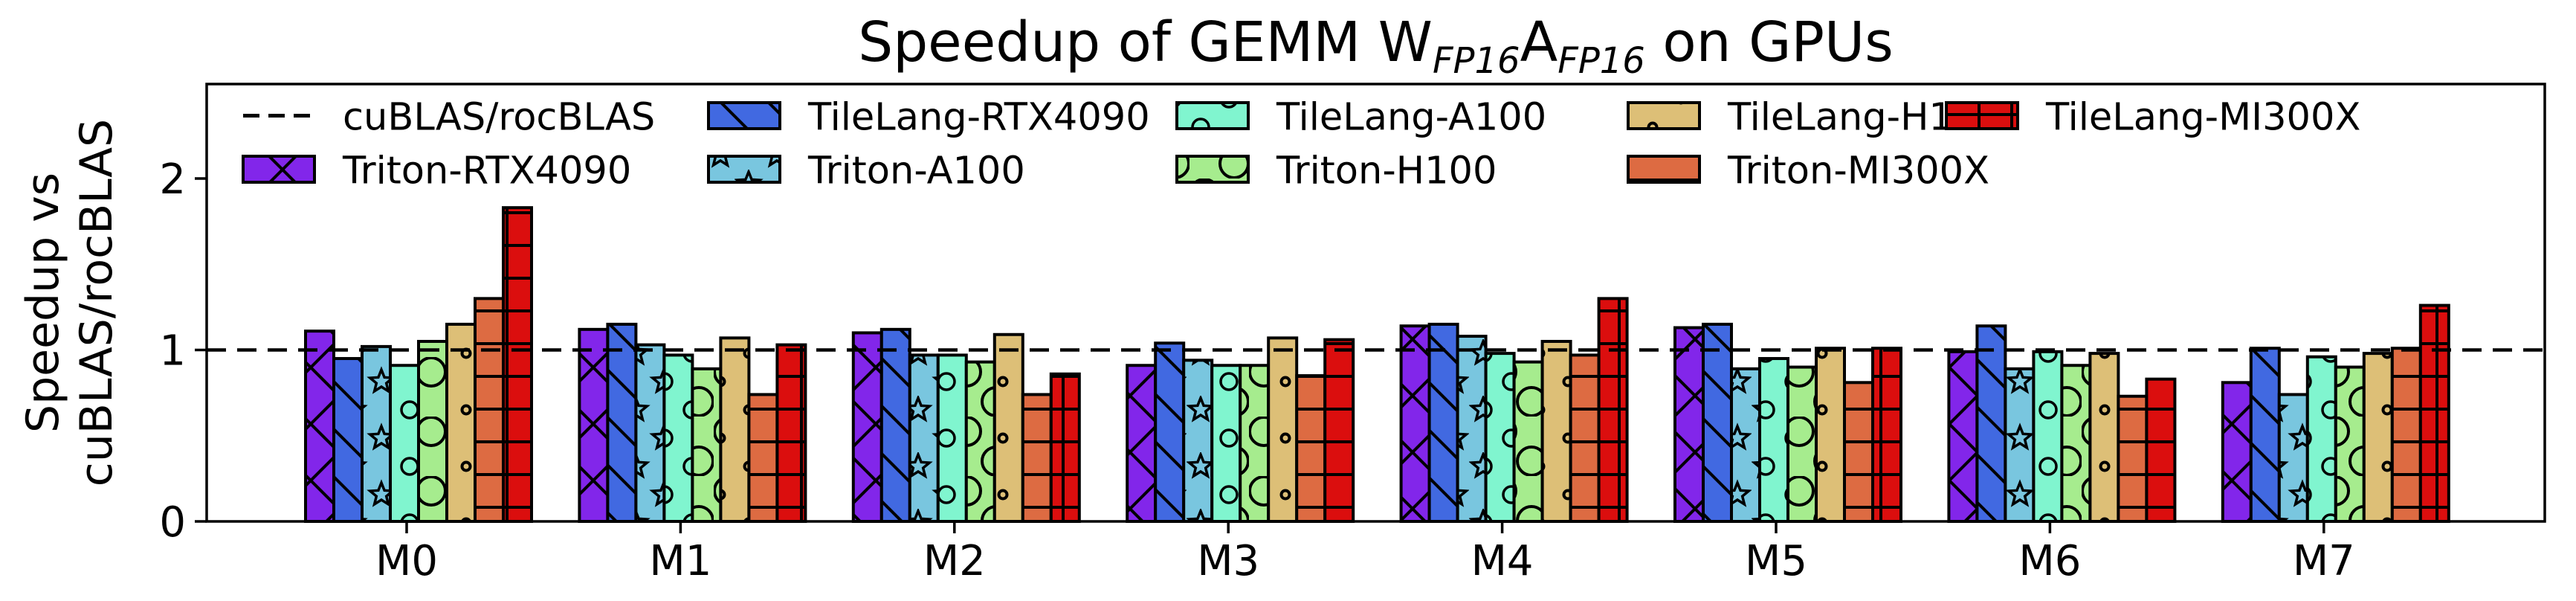 The image size is (2576, 601). What do you see at coordinates (1982, 115) in the screenshot?
I see `legend-swatch-hatch-TileLang-MI300X` at bounding box center [1982, 115].